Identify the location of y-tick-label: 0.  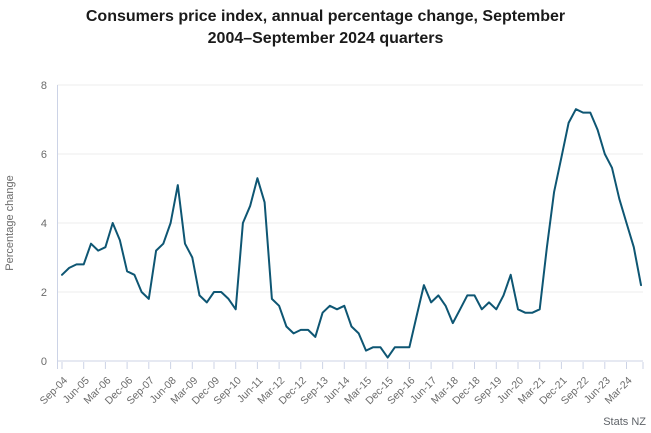
(44, 362).